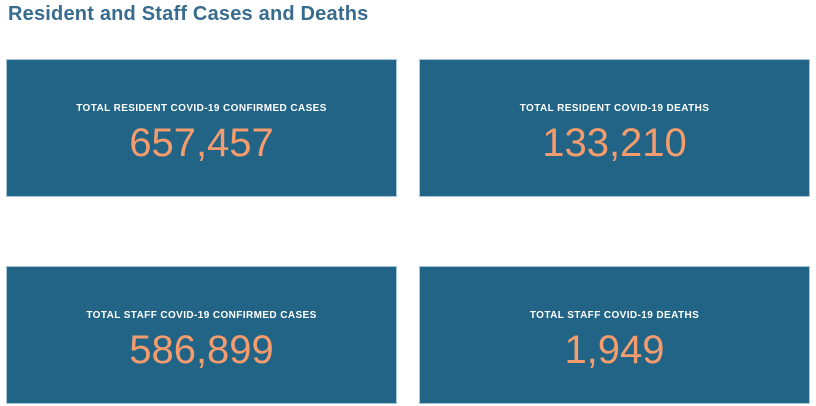 The height and width of the screenshot is (406, 816). I want to click on kpi-value-resident-deaths: 133,210, so click(614, 143).